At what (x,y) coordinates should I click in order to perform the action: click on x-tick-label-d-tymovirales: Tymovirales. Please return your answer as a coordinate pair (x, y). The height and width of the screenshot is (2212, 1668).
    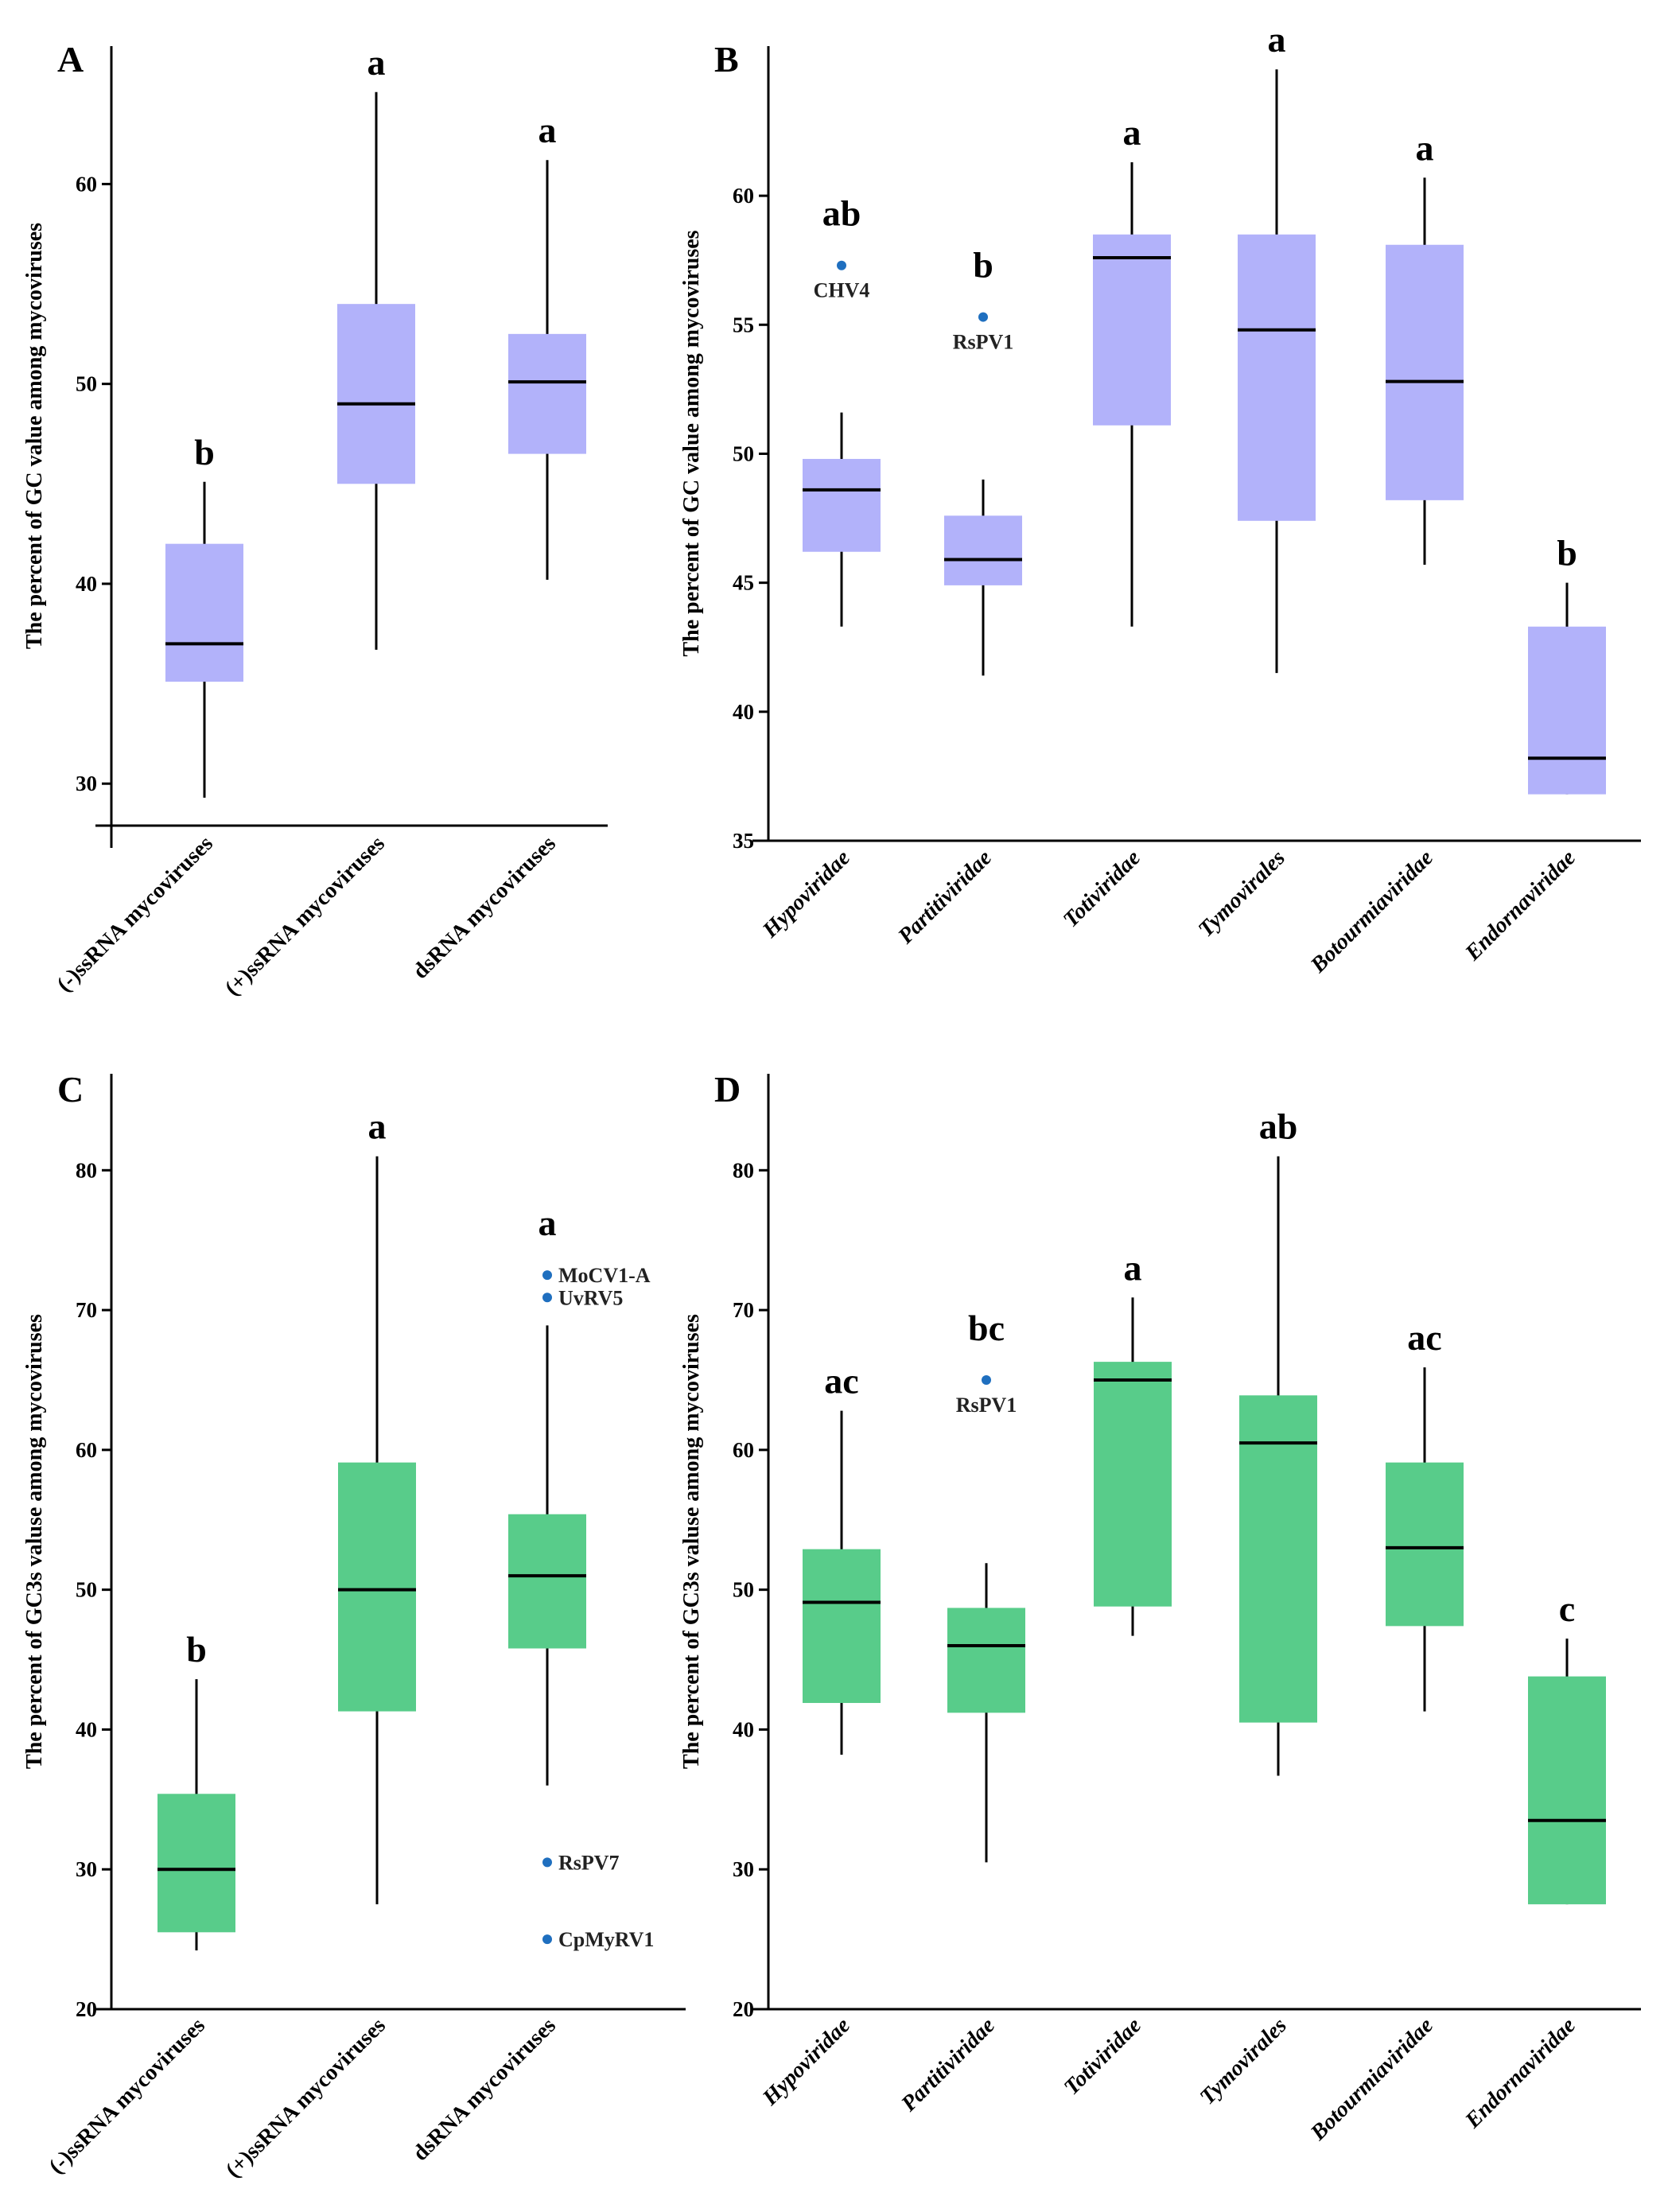
    Looking at the image, I should click on (1244, 2061).